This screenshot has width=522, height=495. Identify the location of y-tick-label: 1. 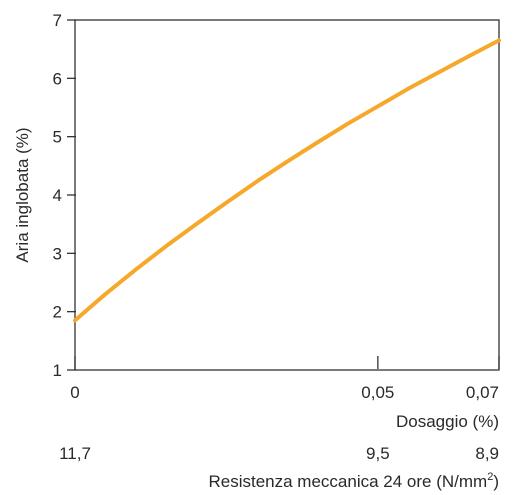
(57, 370).